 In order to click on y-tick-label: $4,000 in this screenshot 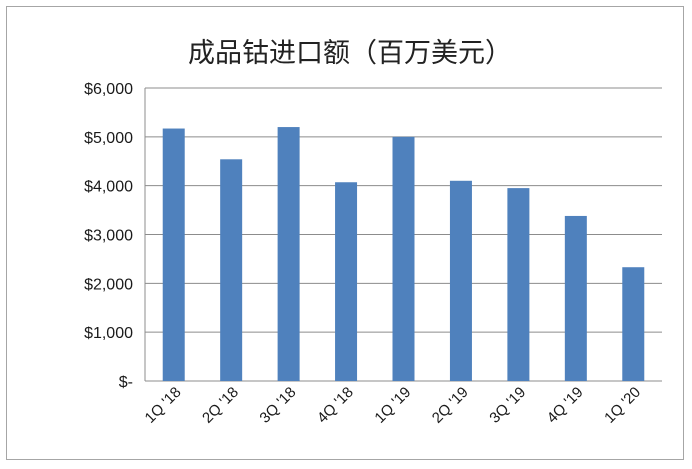, I will do `click(108, 187)`.